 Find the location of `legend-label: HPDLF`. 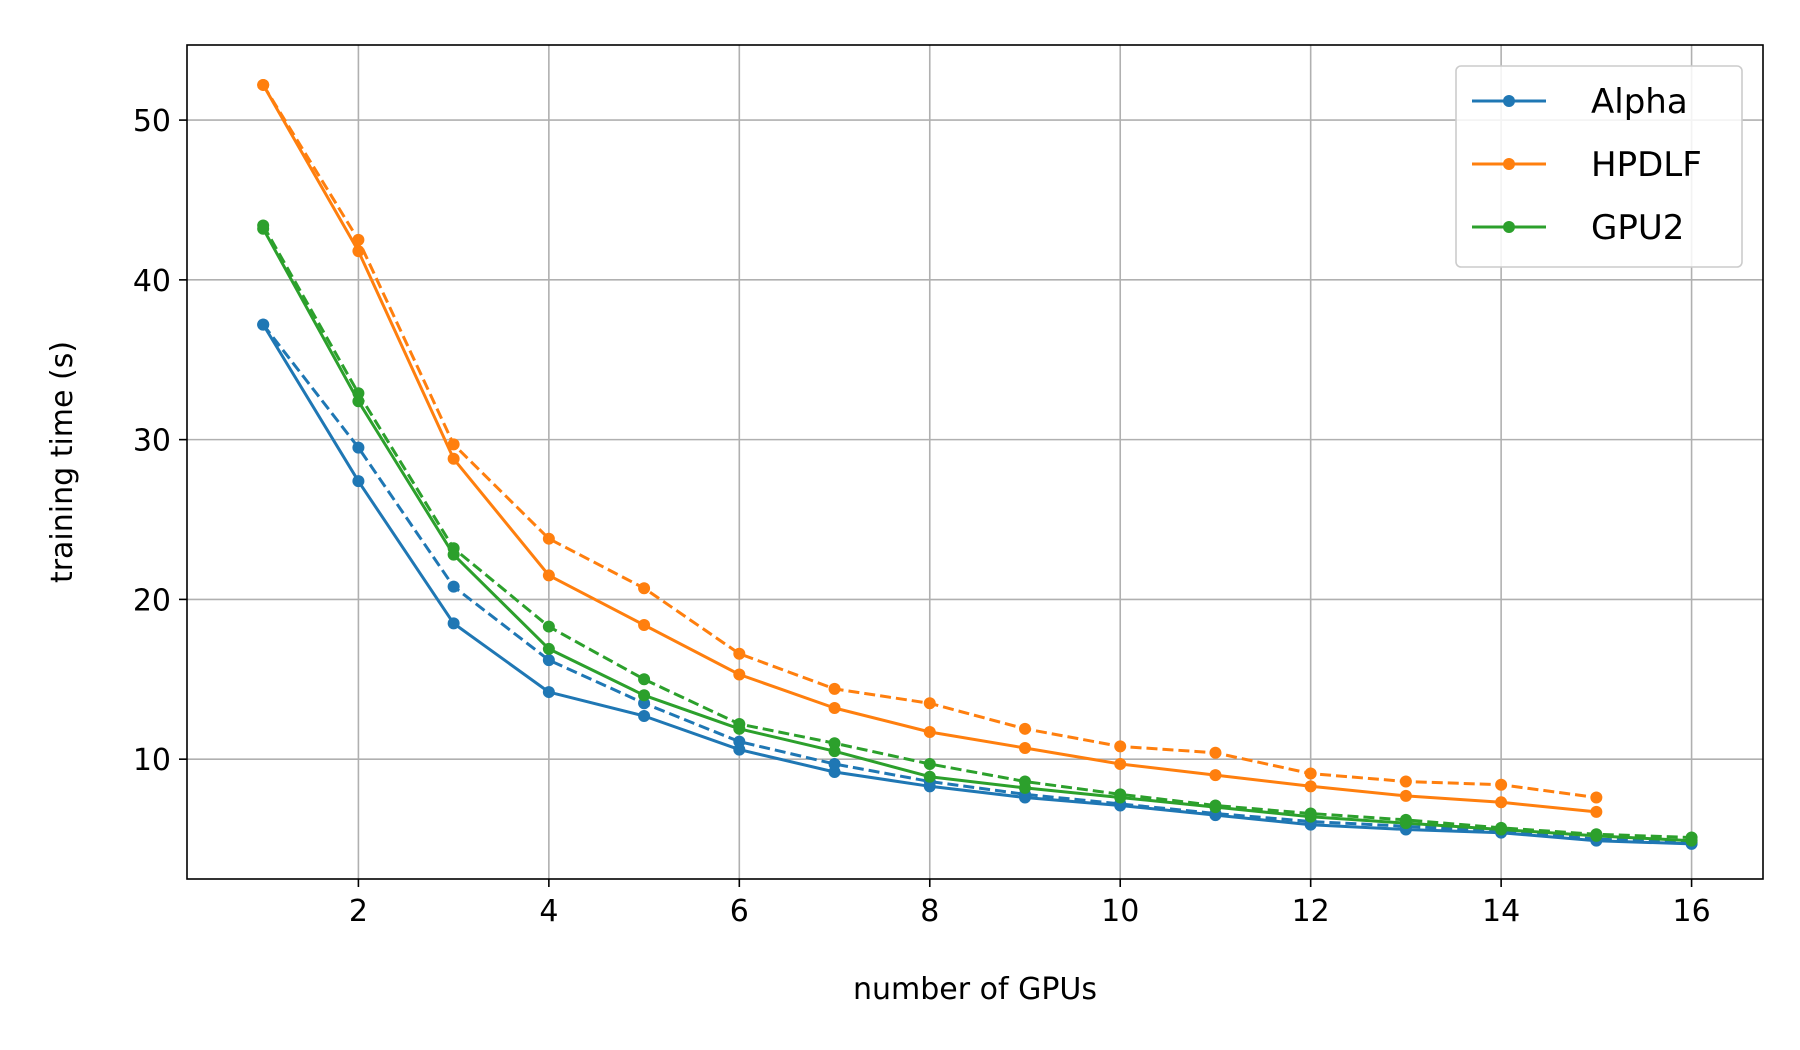

legend-label: HPDLF is located at coordinates (1646, 165).